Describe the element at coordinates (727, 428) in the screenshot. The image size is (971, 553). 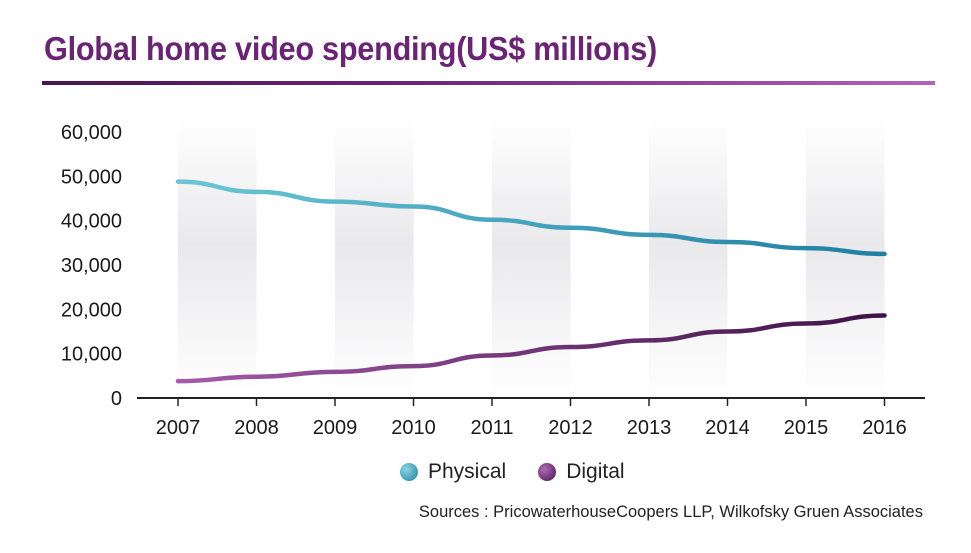
I see `x-tick-label: 2014` at that location.